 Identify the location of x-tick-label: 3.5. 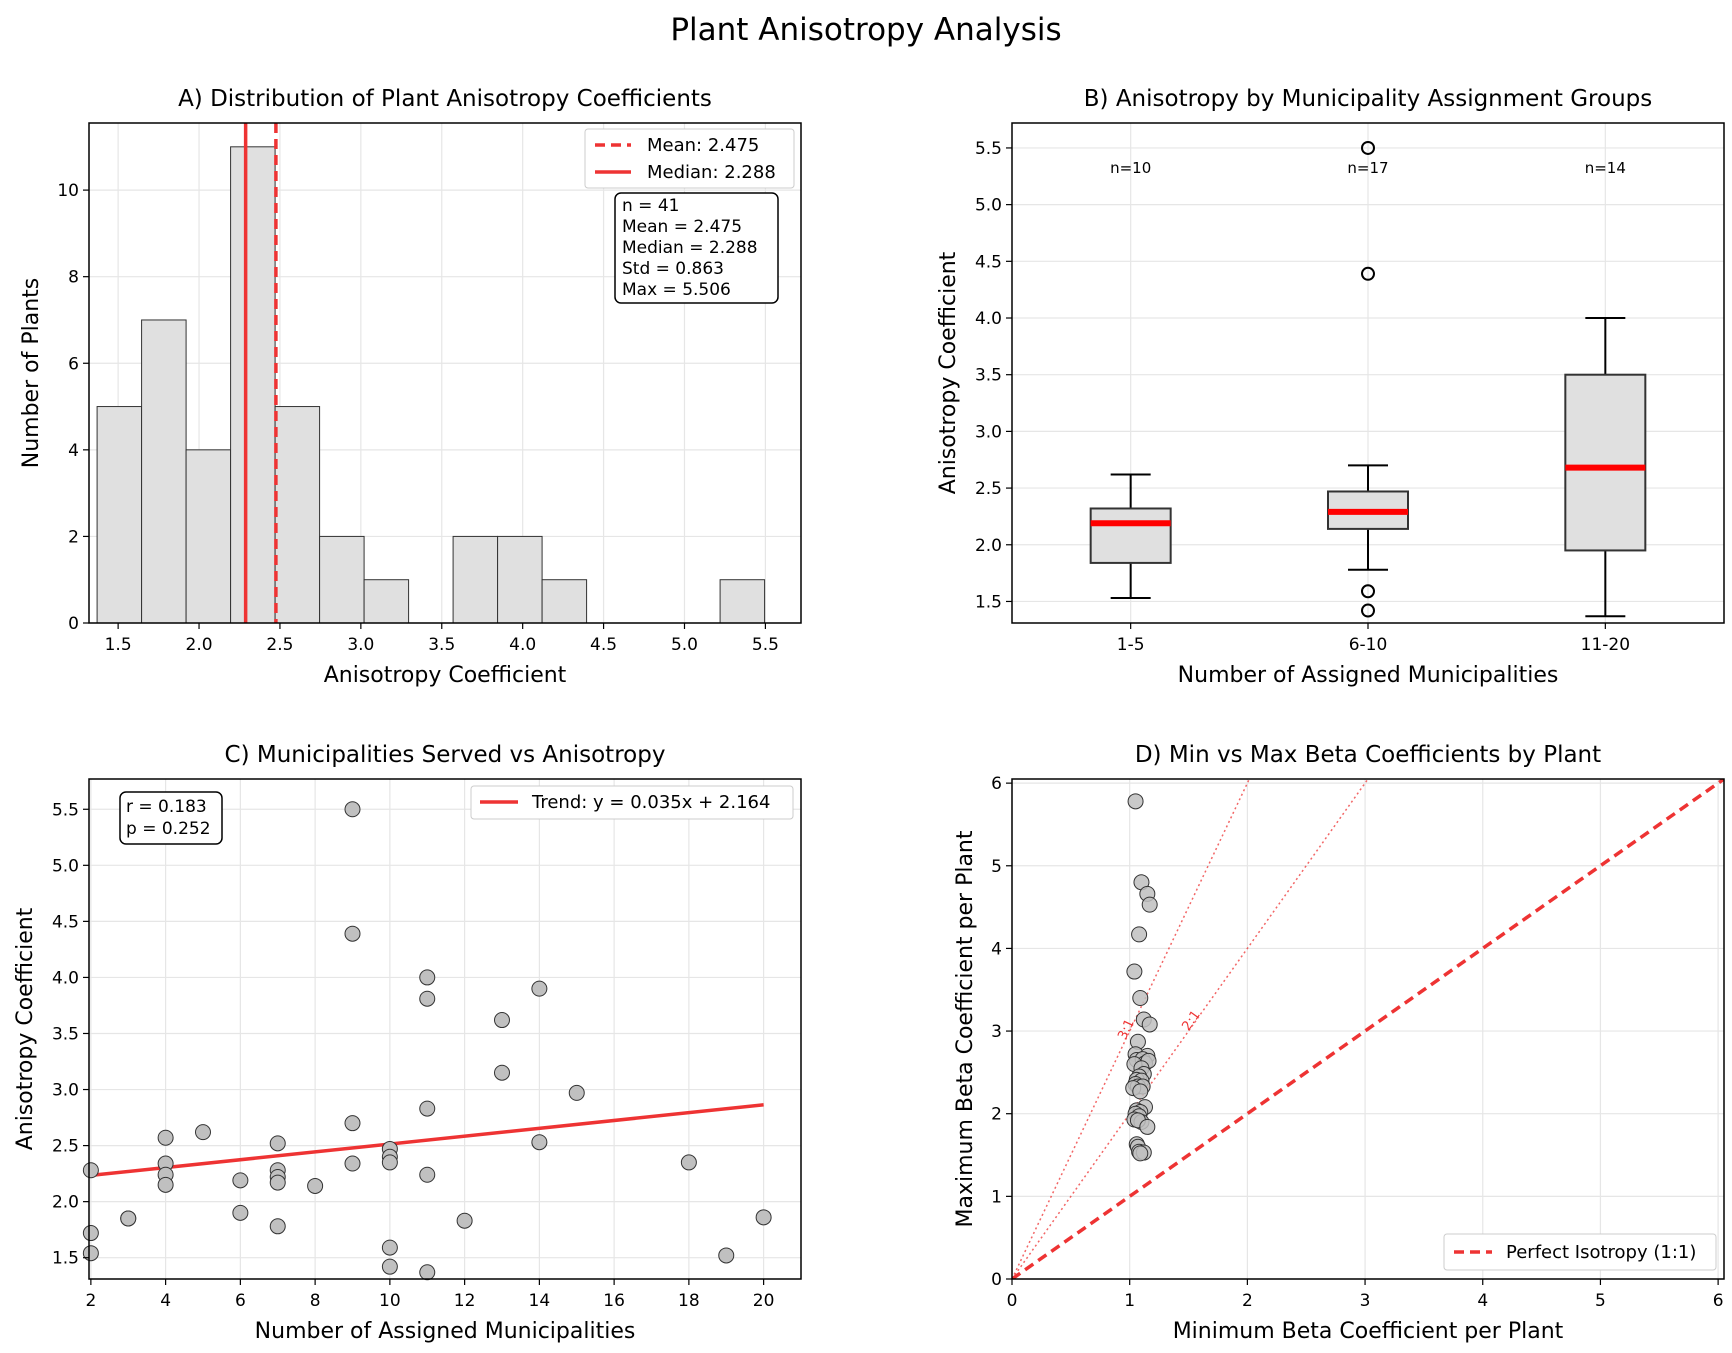
(441, 645).